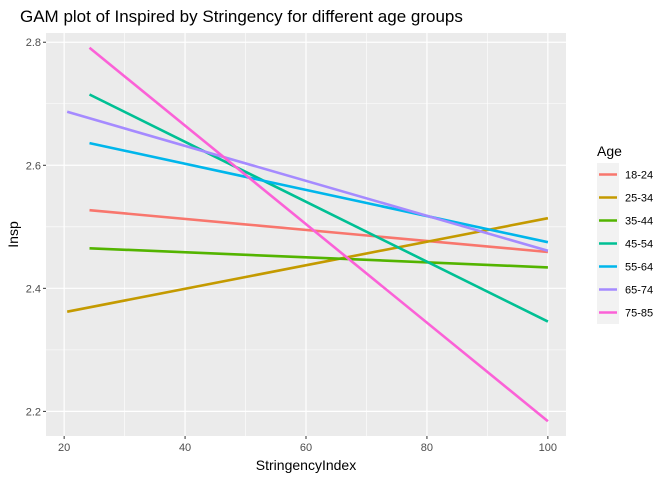 This screenshot has height=480, width=672. Describe the element at coordinates (33, 289) in the screenshot. I see `y-tick-label: 2.4` at that location.